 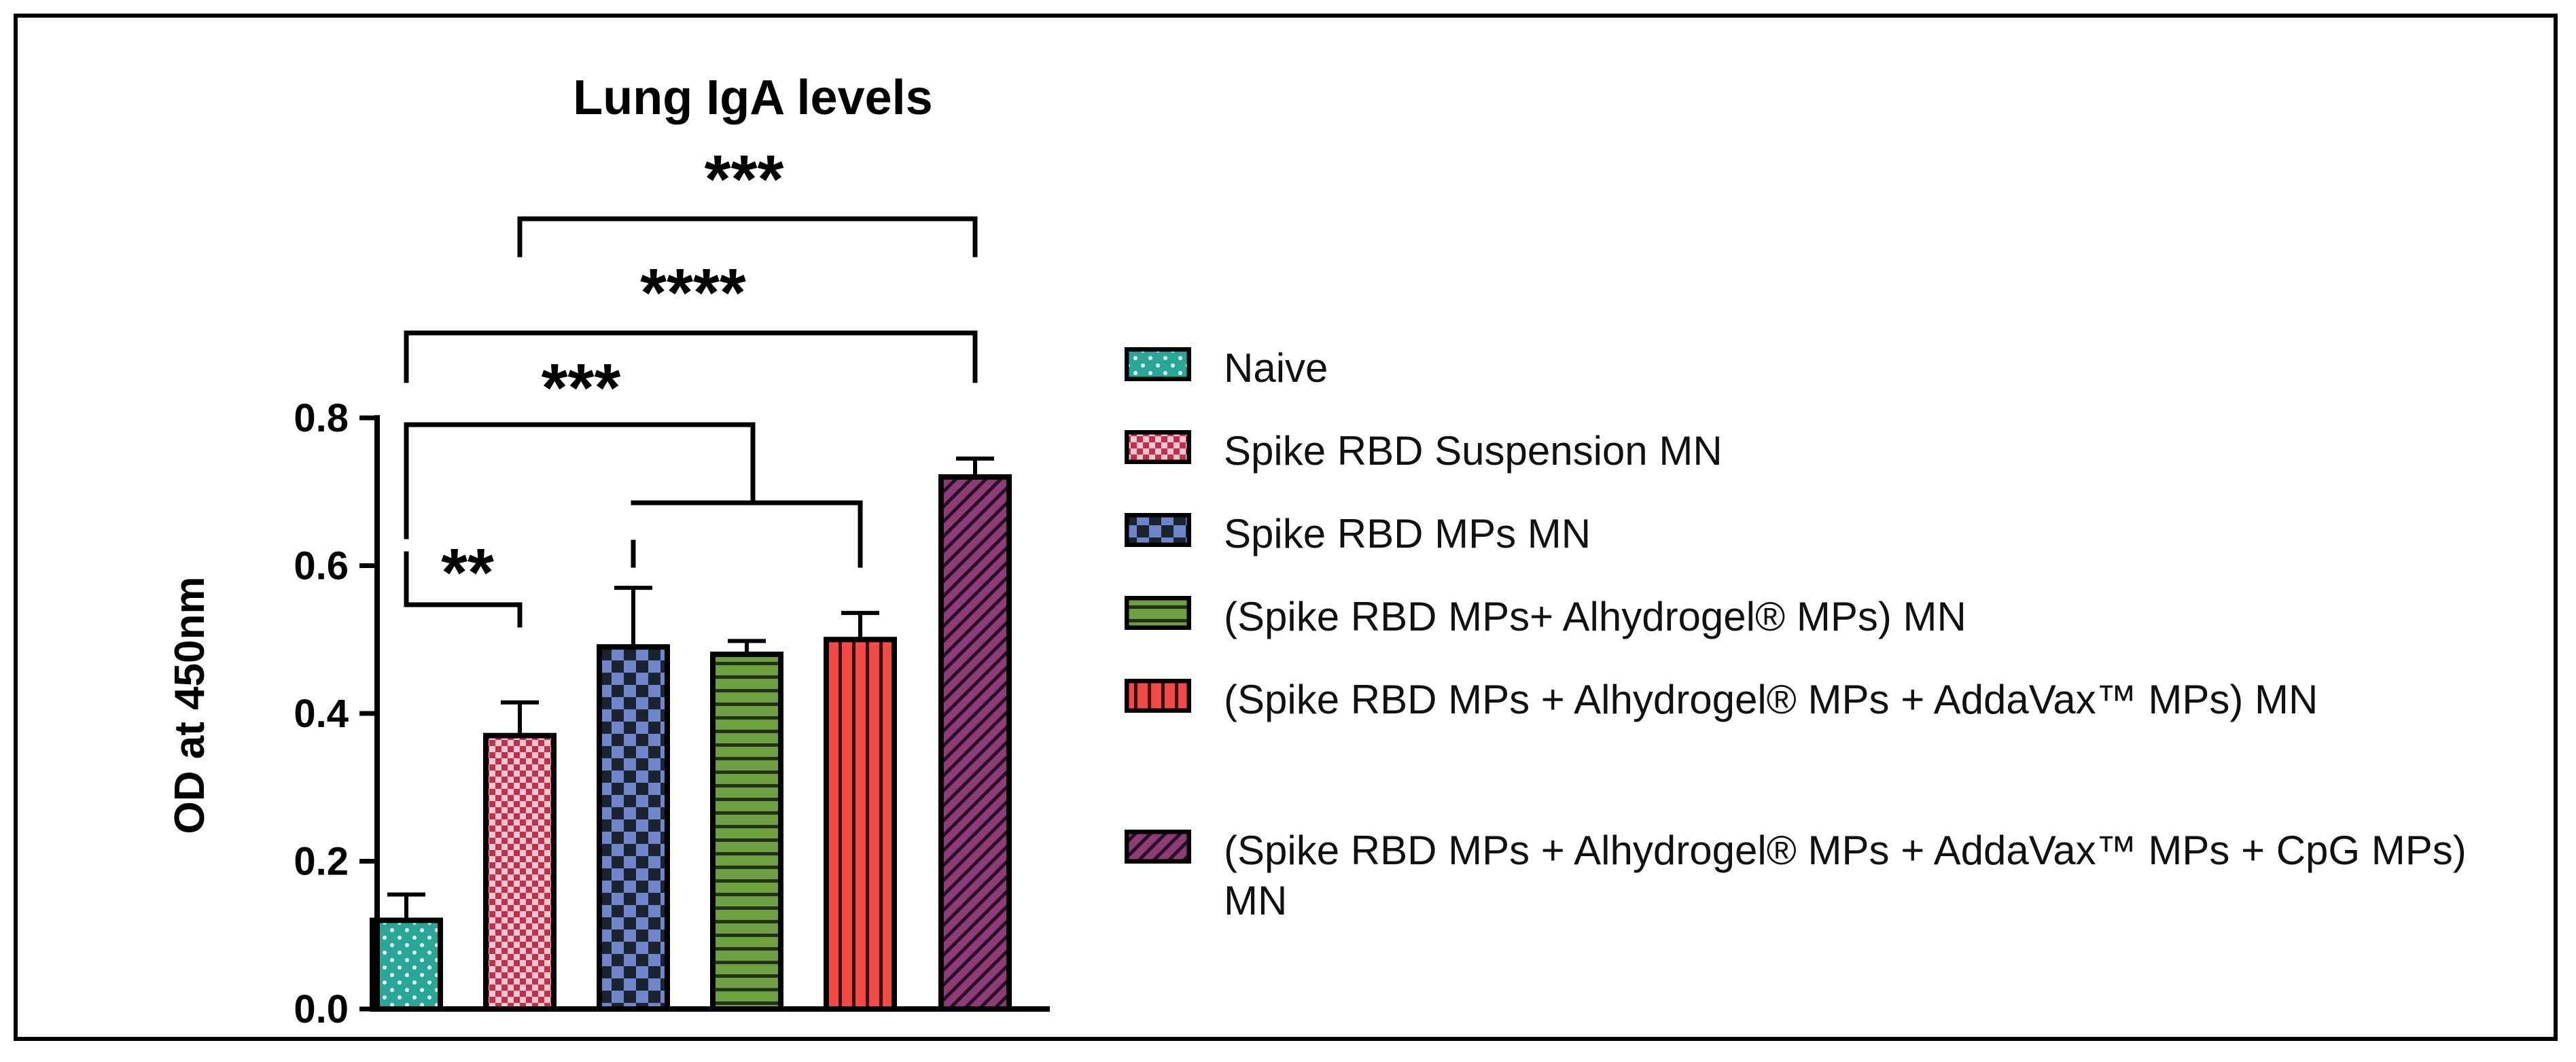 I want to click on legend-label: (Spike RBD MPs+ Alhydrogel® MPs) MN, so click(x=1595, y=616).